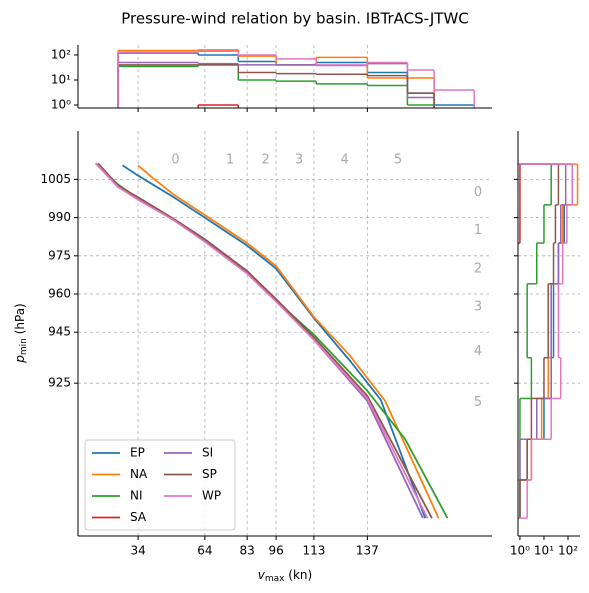 This screenshot has height=593, width=589. What do you see at coordinates (136, 496) in the screenshot?
I see `legend-label: NI` at bounding box center [136, 496].